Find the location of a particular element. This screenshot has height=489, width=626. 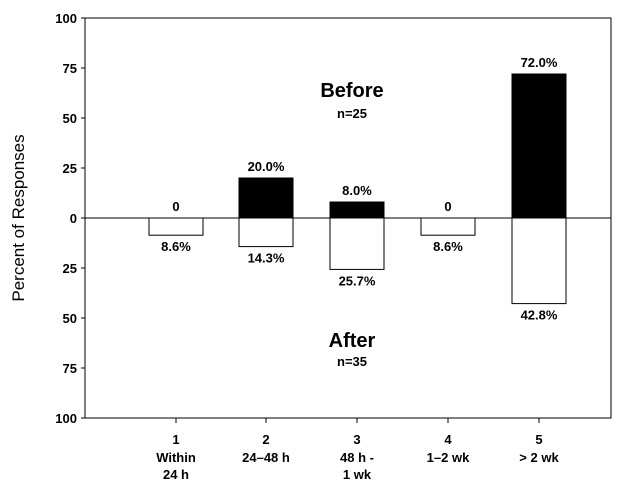

before-n-label: n=25 is located at coordinates (352, 113).